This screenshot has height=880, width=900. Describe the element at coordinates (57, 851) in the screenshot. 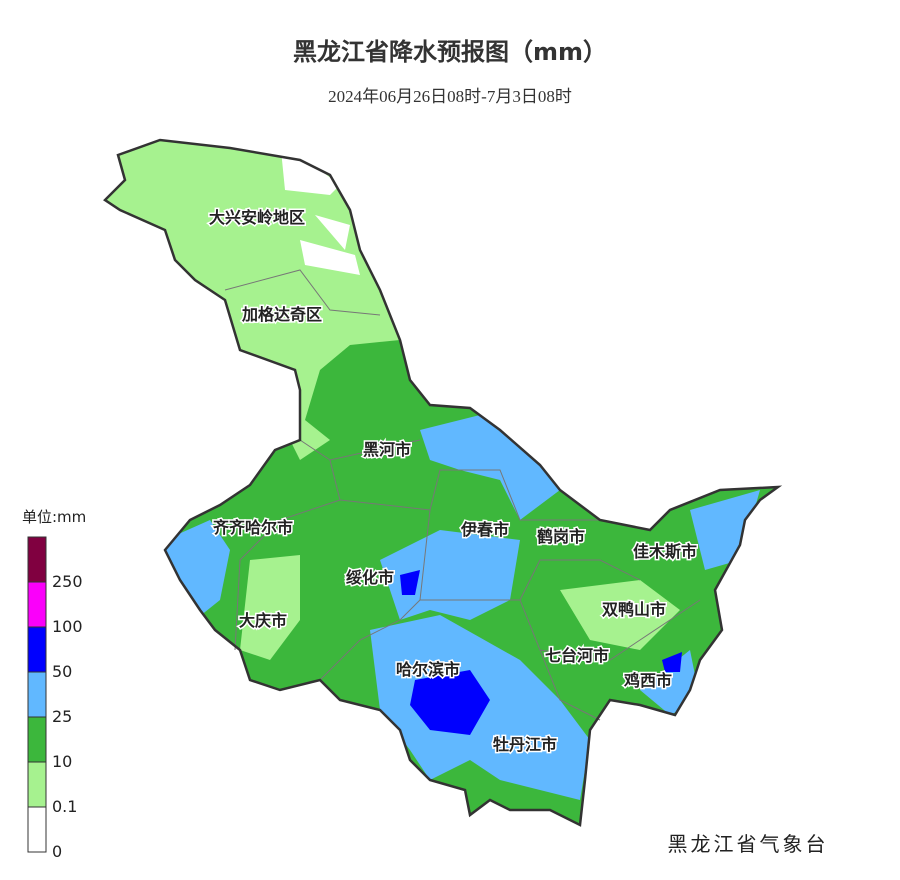

I see `legend-label: 0` at that location.